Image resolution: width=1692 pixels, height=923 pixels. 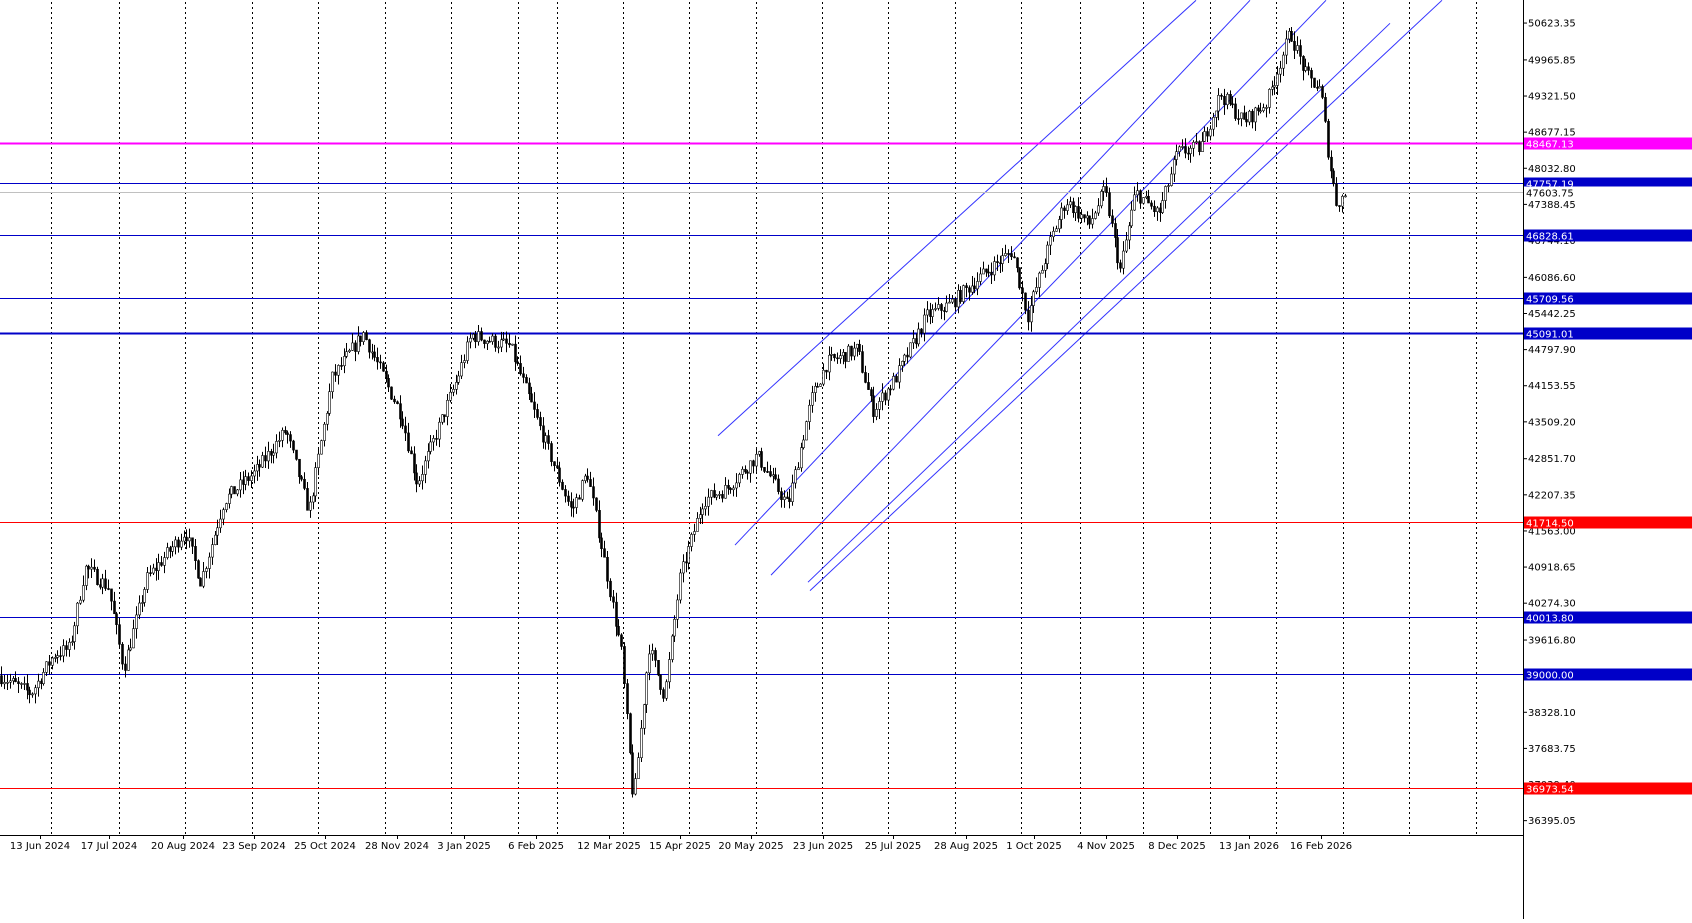 What do you see at coordinates (1552, 386) in the screenshot?
I see `y-tick-label: 44153.55` at bounding box center [1552, 386].